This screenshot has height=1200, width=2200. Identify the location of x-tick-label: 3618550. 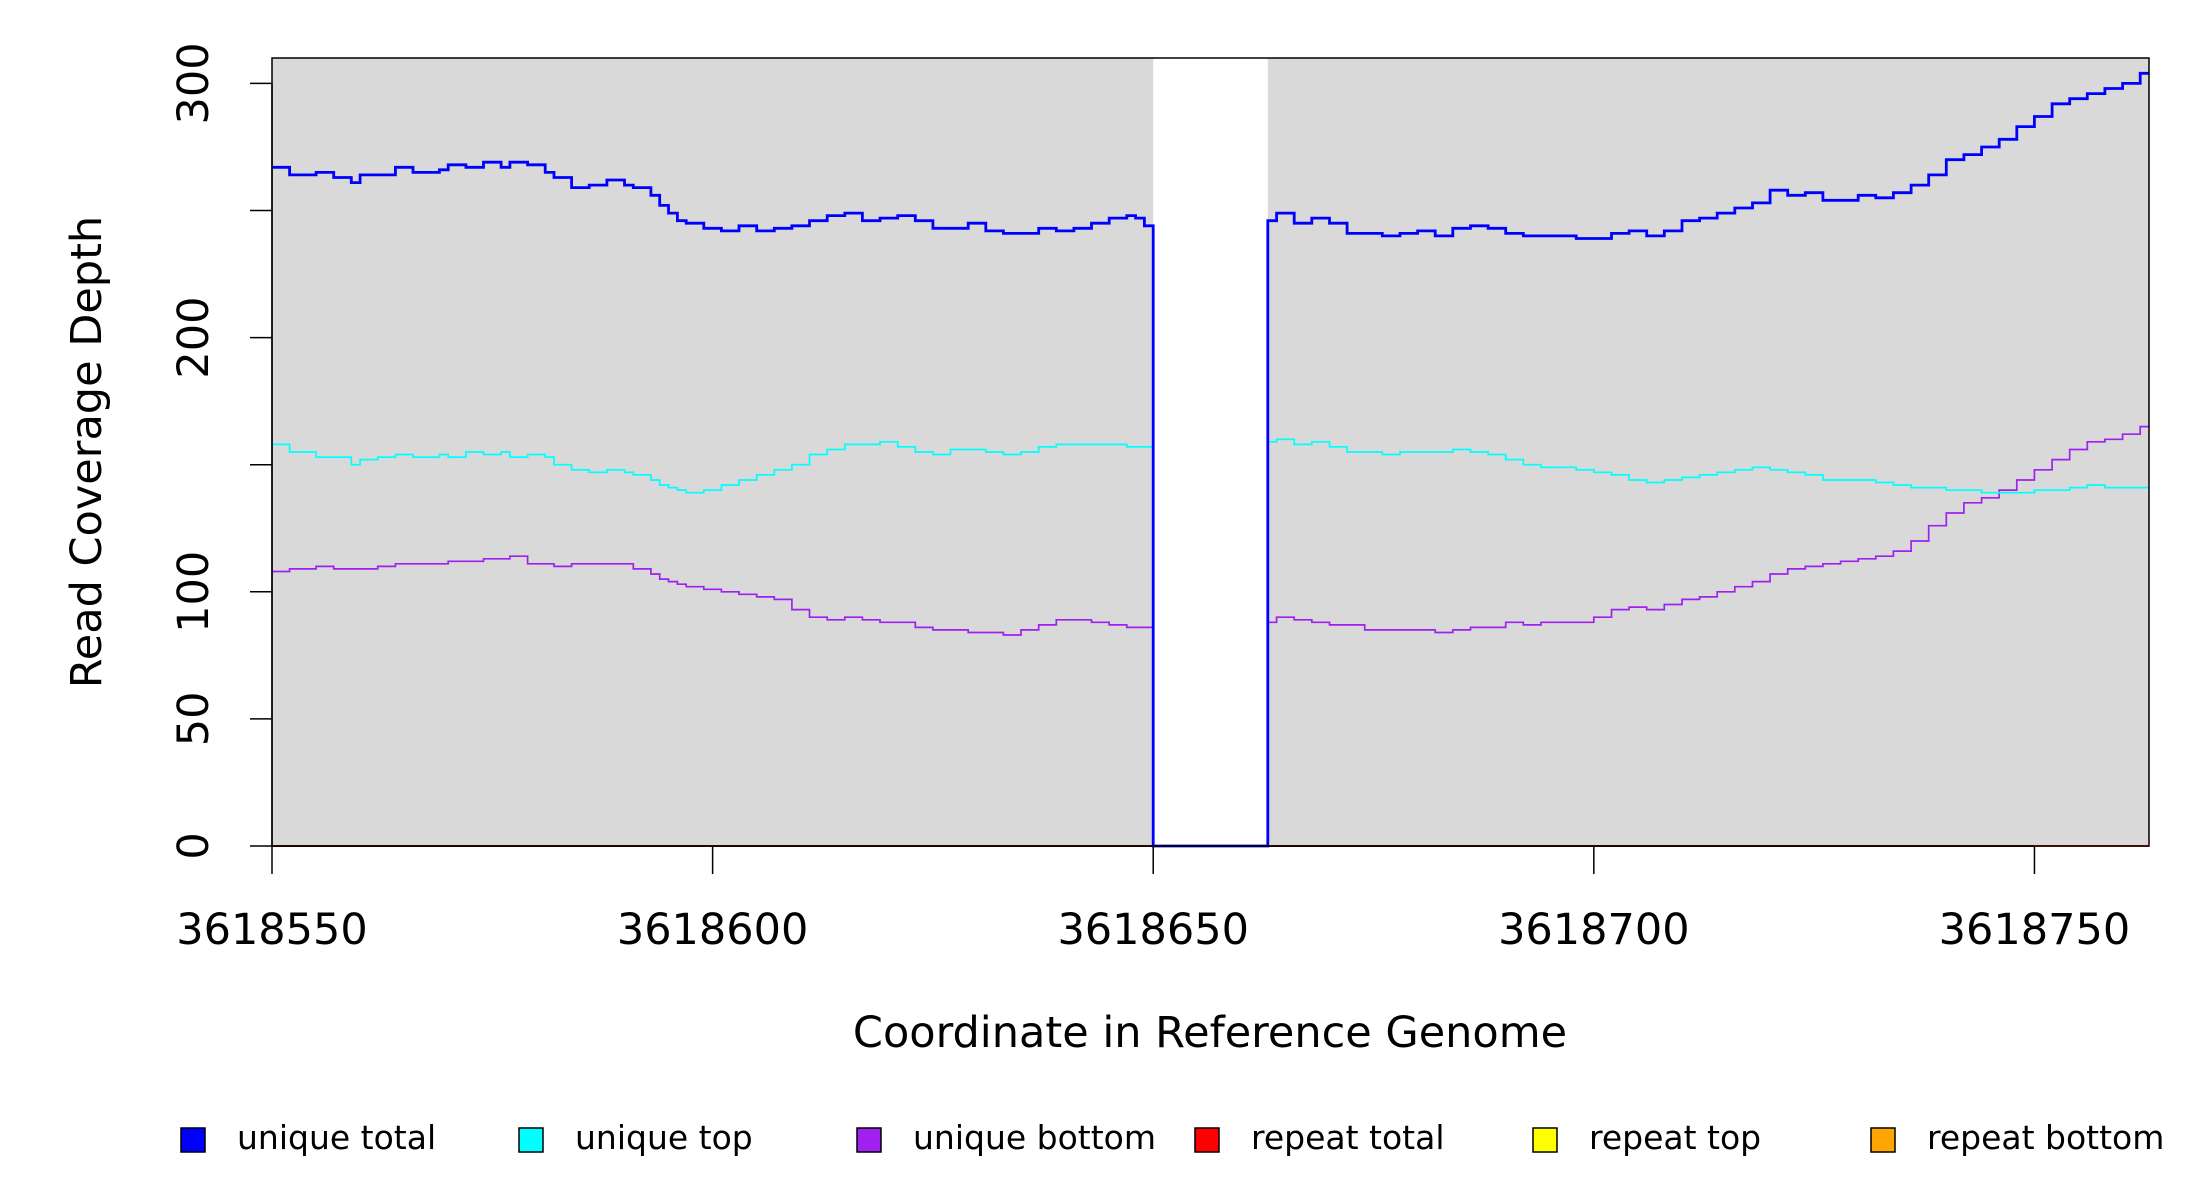
(272, 930).